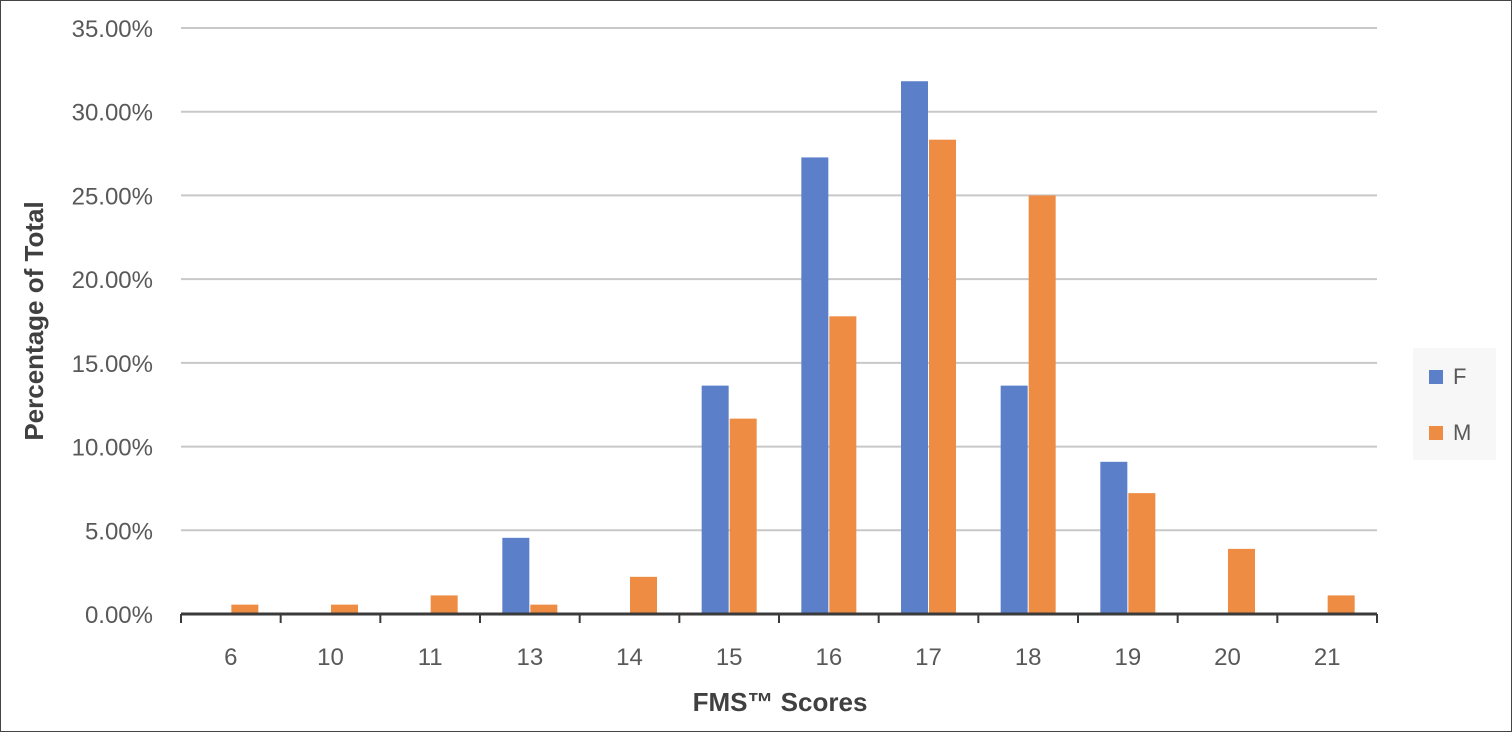 The image size is (1512, 732). I want to click on legend-label-m: M, so click(1462, 432).